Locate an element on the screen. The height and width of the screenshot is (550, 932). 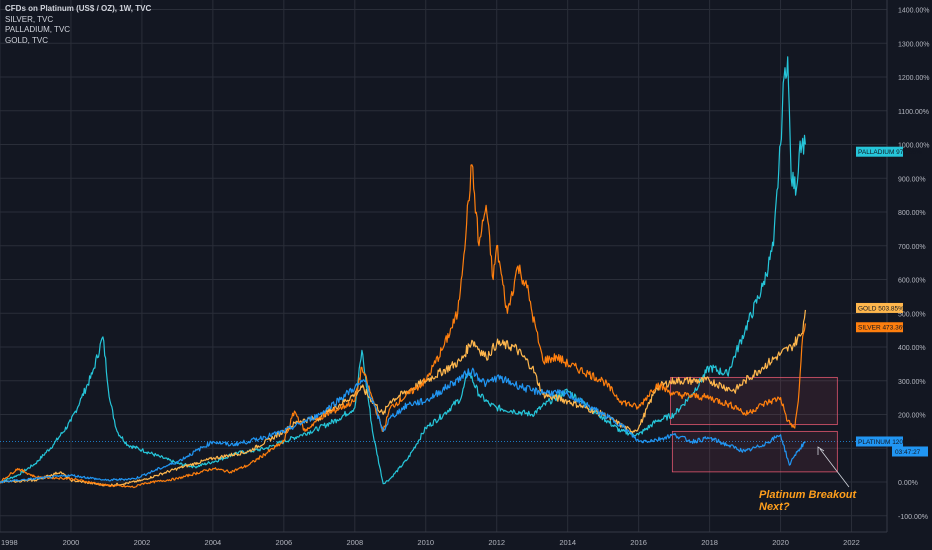
price-tag-gold is located at coordinates (879, 307).